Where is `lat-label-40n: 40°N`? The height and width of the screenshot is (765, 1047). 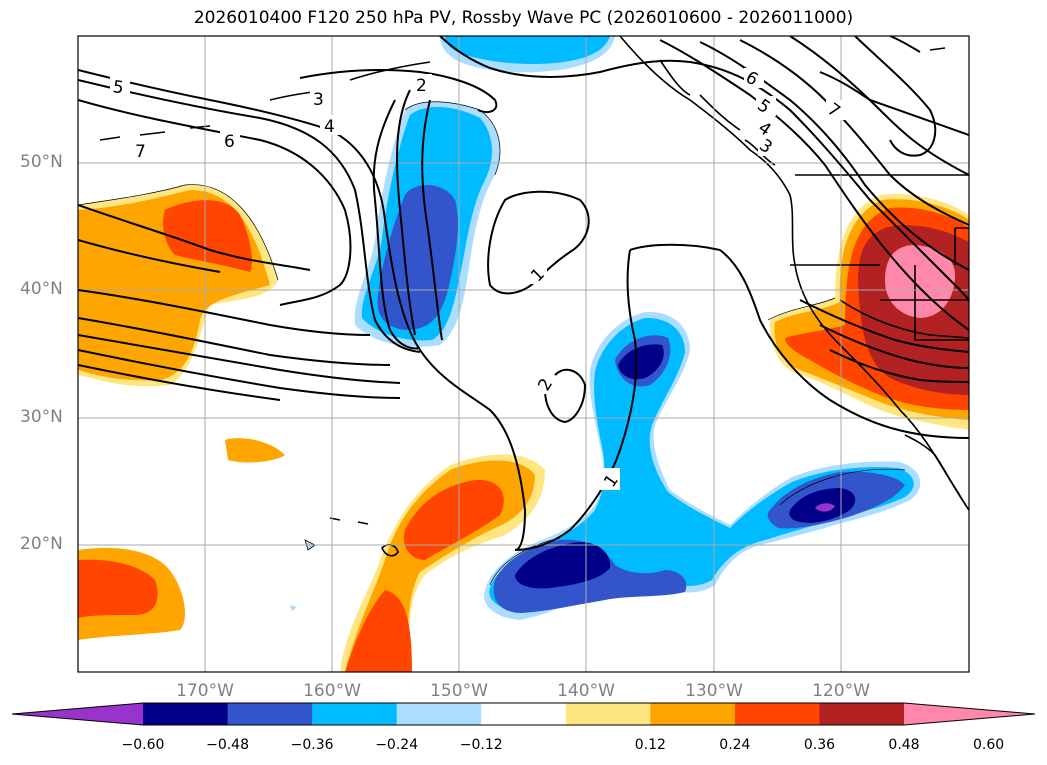 lat-label-40n: 40°N is located at coordinates (41, 289).